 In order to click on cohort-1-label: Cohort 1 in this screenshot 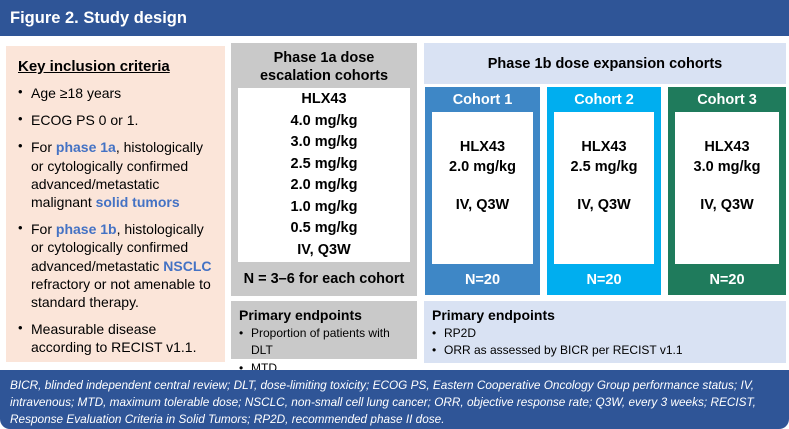, I will do `click(482, 99)`.